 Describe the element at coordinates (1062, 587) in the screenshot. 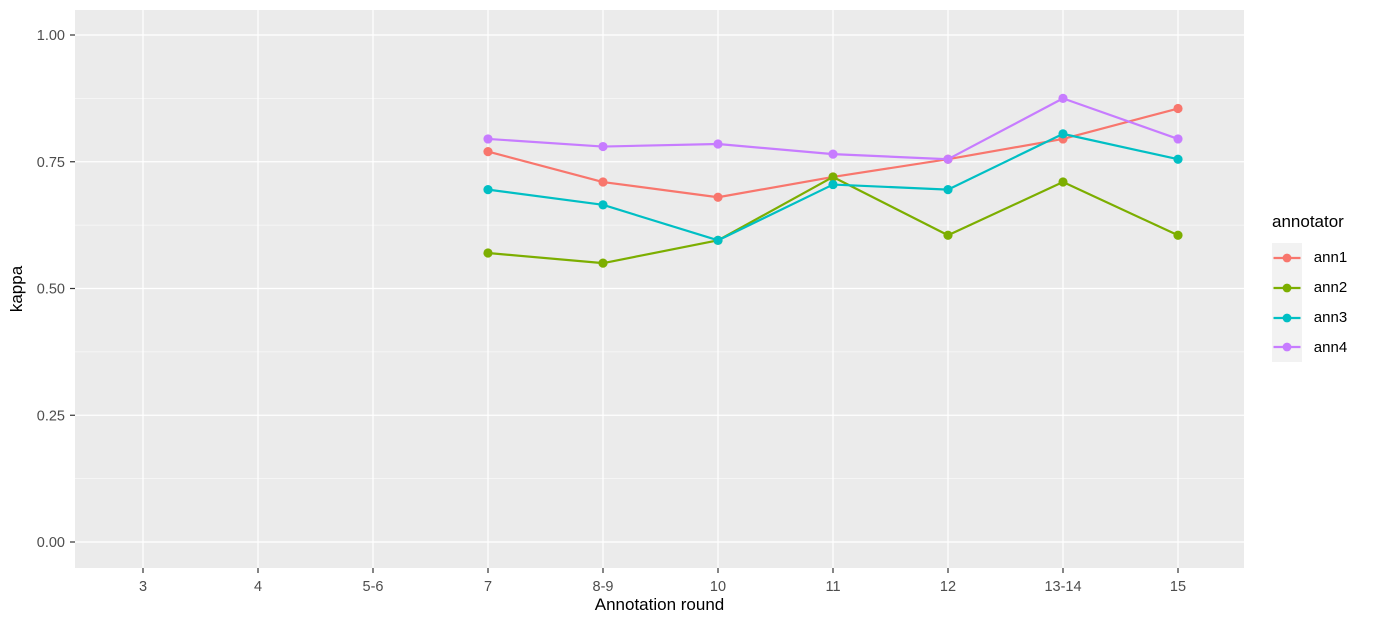

I see `x-axis-tick-label: 13-14` at that location.